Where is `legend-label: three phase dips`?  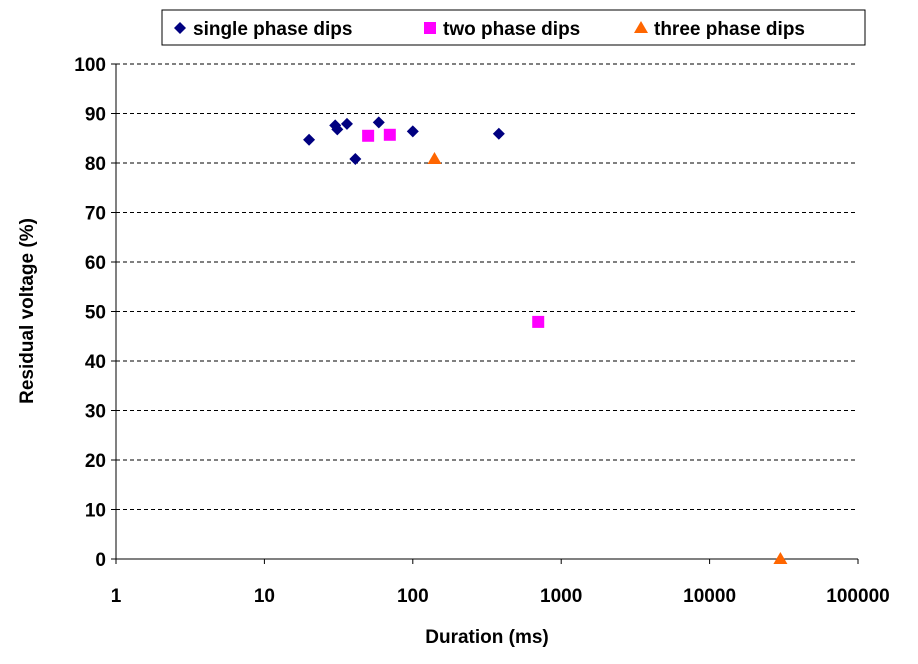 legend-label: three phase dips is located at coordinates (729, 29).